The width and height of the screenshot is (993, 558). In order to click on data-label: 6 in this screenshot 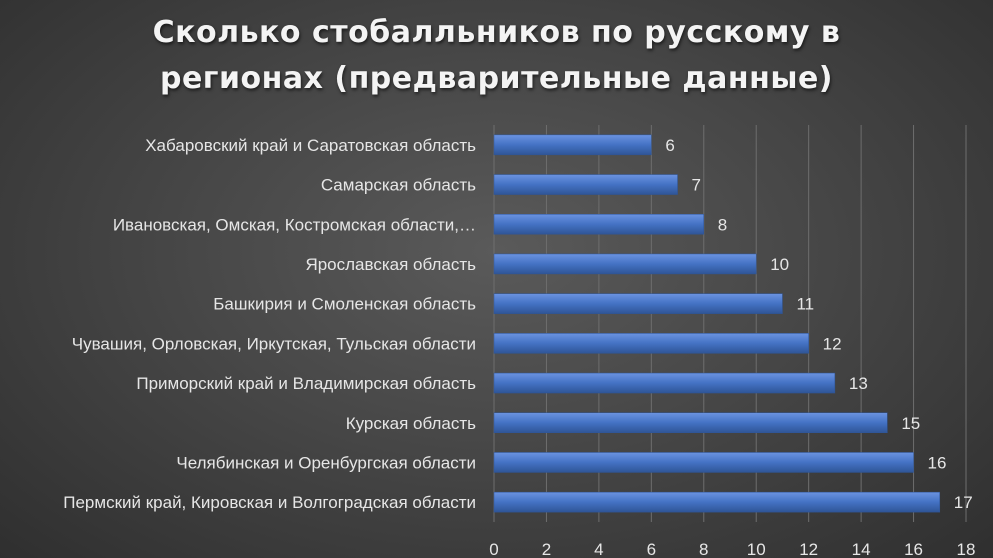, I will do `click(669, 145)`.